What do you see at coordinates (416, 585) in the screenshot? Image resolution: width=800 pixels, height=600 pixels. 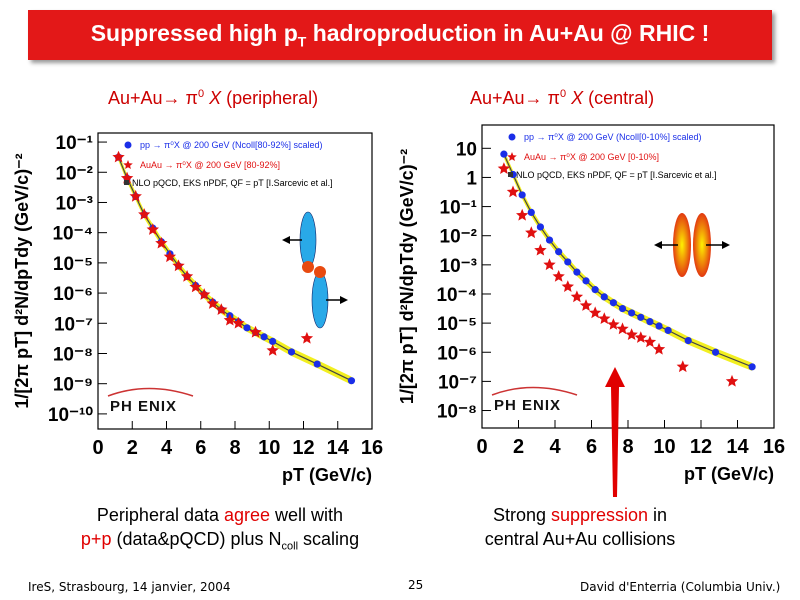 I see `slide-number: 25` at bounding box center [416, 585].